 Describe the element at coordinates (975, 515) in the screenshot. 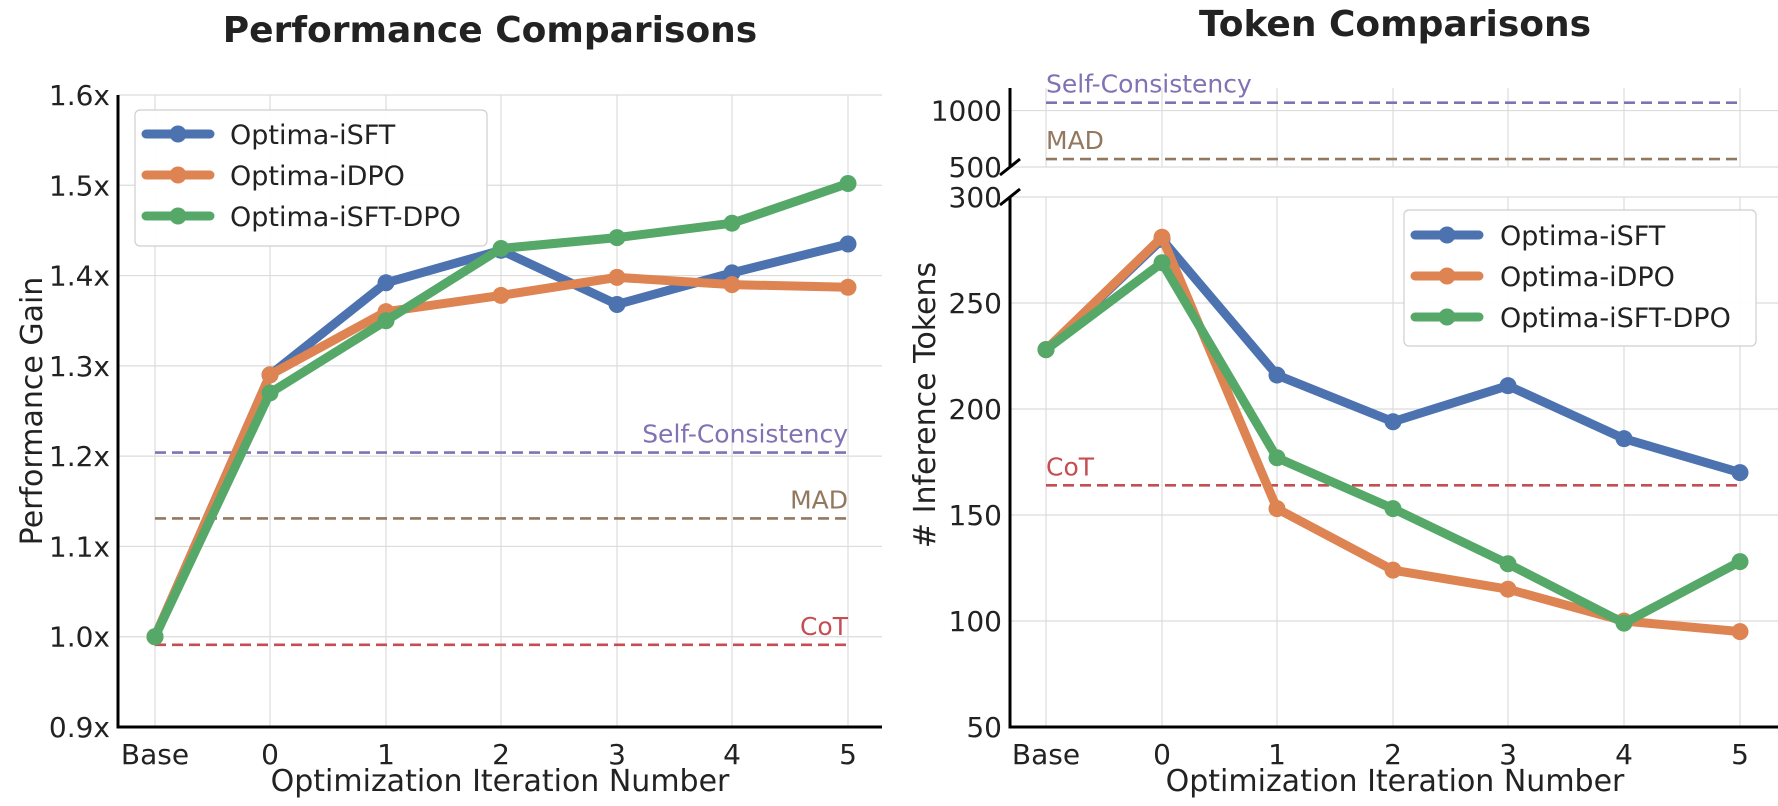

I see `token-y-tick-label: 150` at that location.